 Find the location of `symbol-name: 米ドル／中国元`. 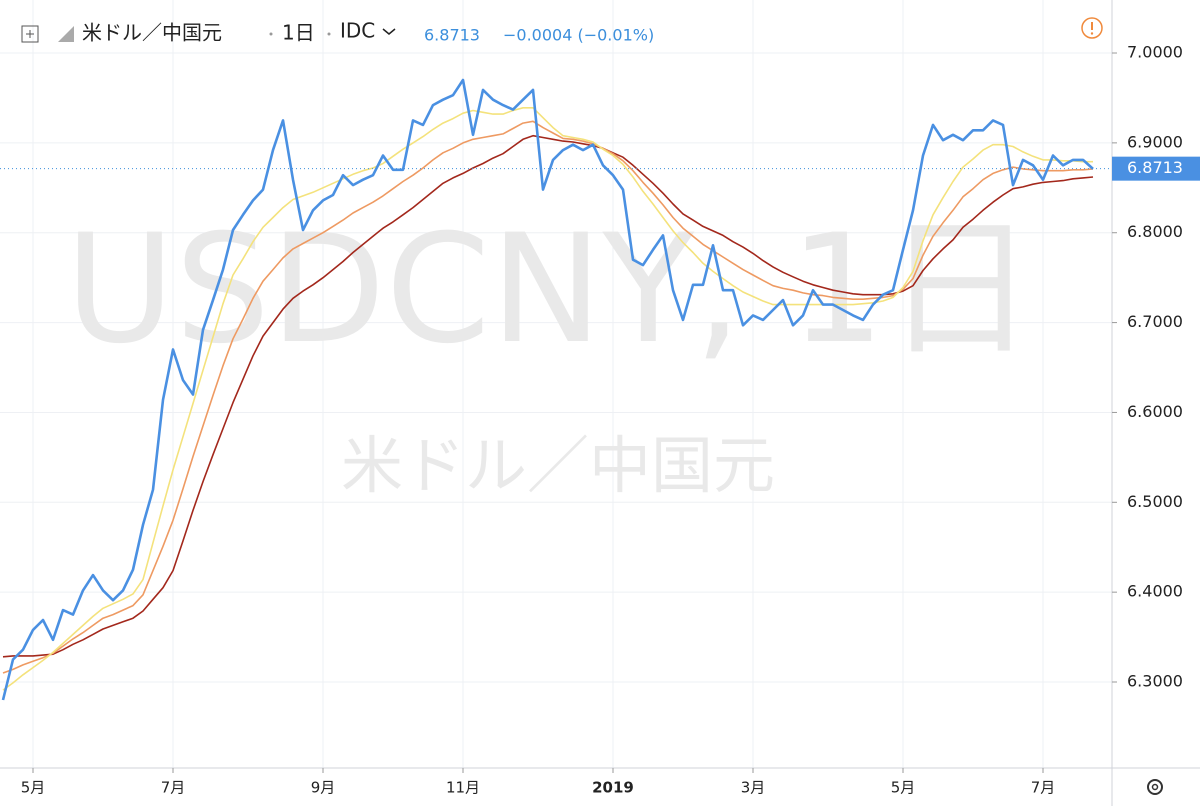

symbol-name: 米ドル／中国元 is located at coordinates (152, 33).